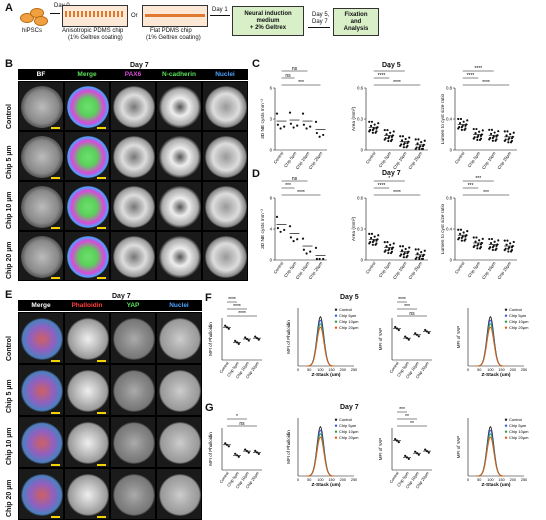 The image size is (546, 520). I want to click on chip1-label: Anisotropic PDMS chip, so click(93, 31).